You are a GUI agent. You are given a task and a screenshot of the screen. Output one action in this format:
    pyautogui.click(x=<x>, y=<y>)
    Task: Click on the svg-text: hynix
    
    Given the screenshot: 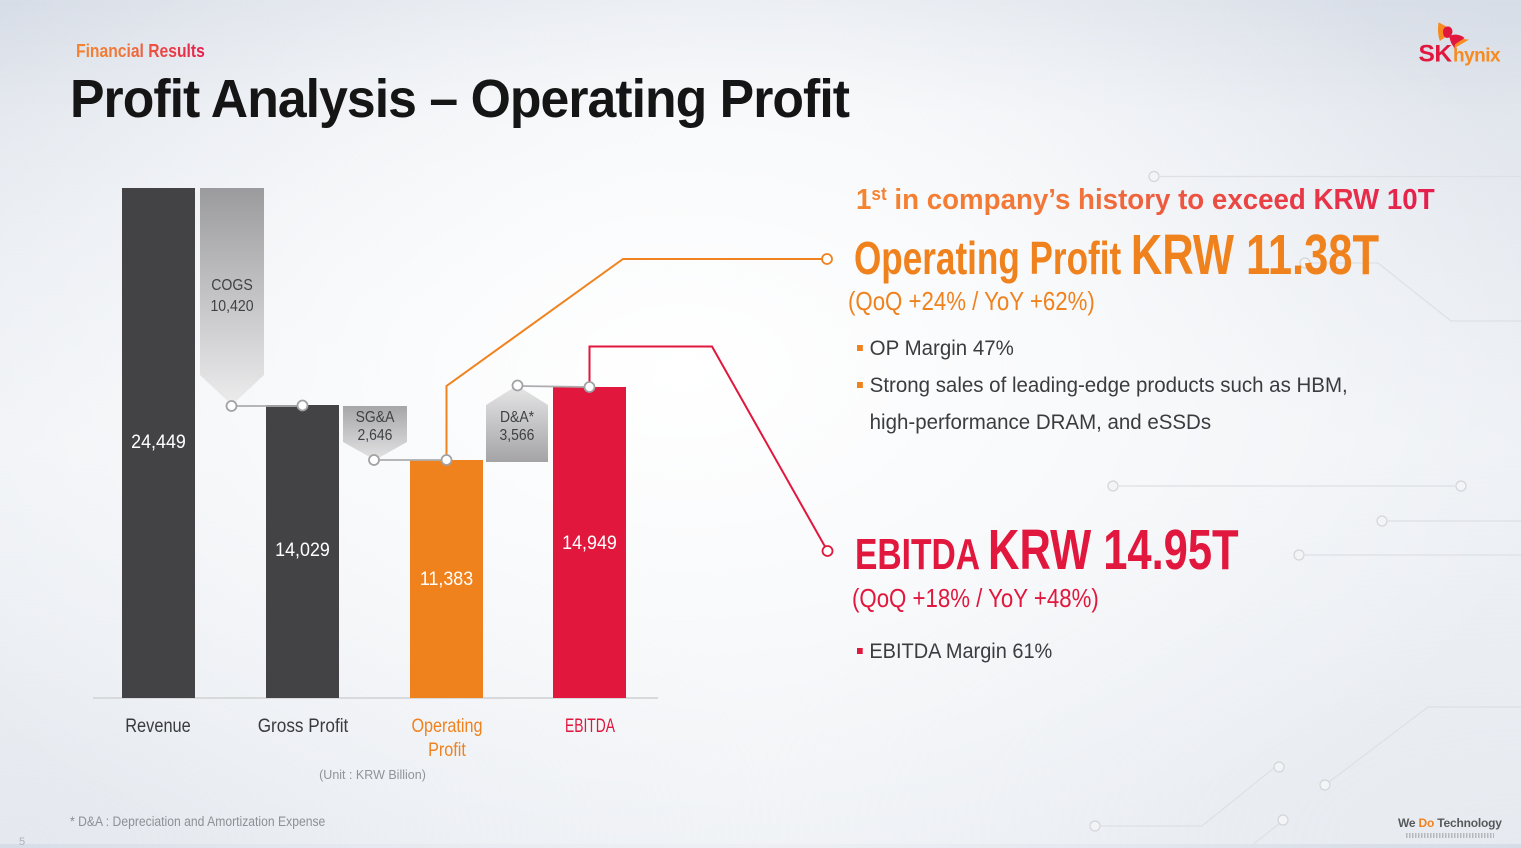 What is the action you would take?
    pyautogui.click(x=1477, y=56)
    